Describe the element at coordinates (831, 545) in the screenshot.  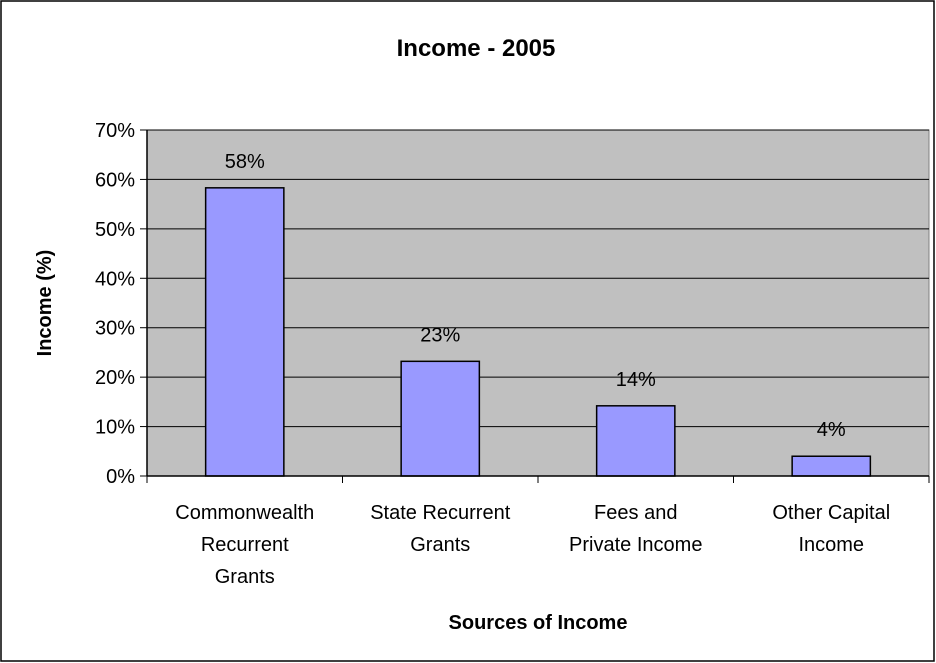
I see `x-category-label-line: Income` at that location.